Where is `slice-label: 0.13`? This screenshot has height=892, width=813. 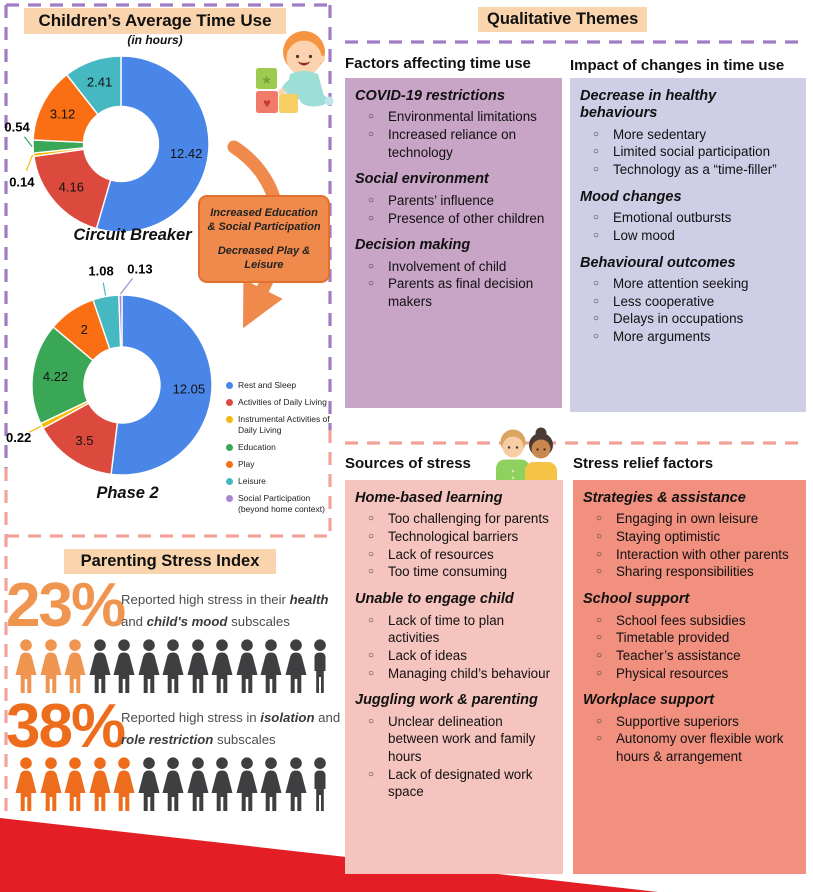
slice-label: 0.13 is located at coordinates (139, 269).